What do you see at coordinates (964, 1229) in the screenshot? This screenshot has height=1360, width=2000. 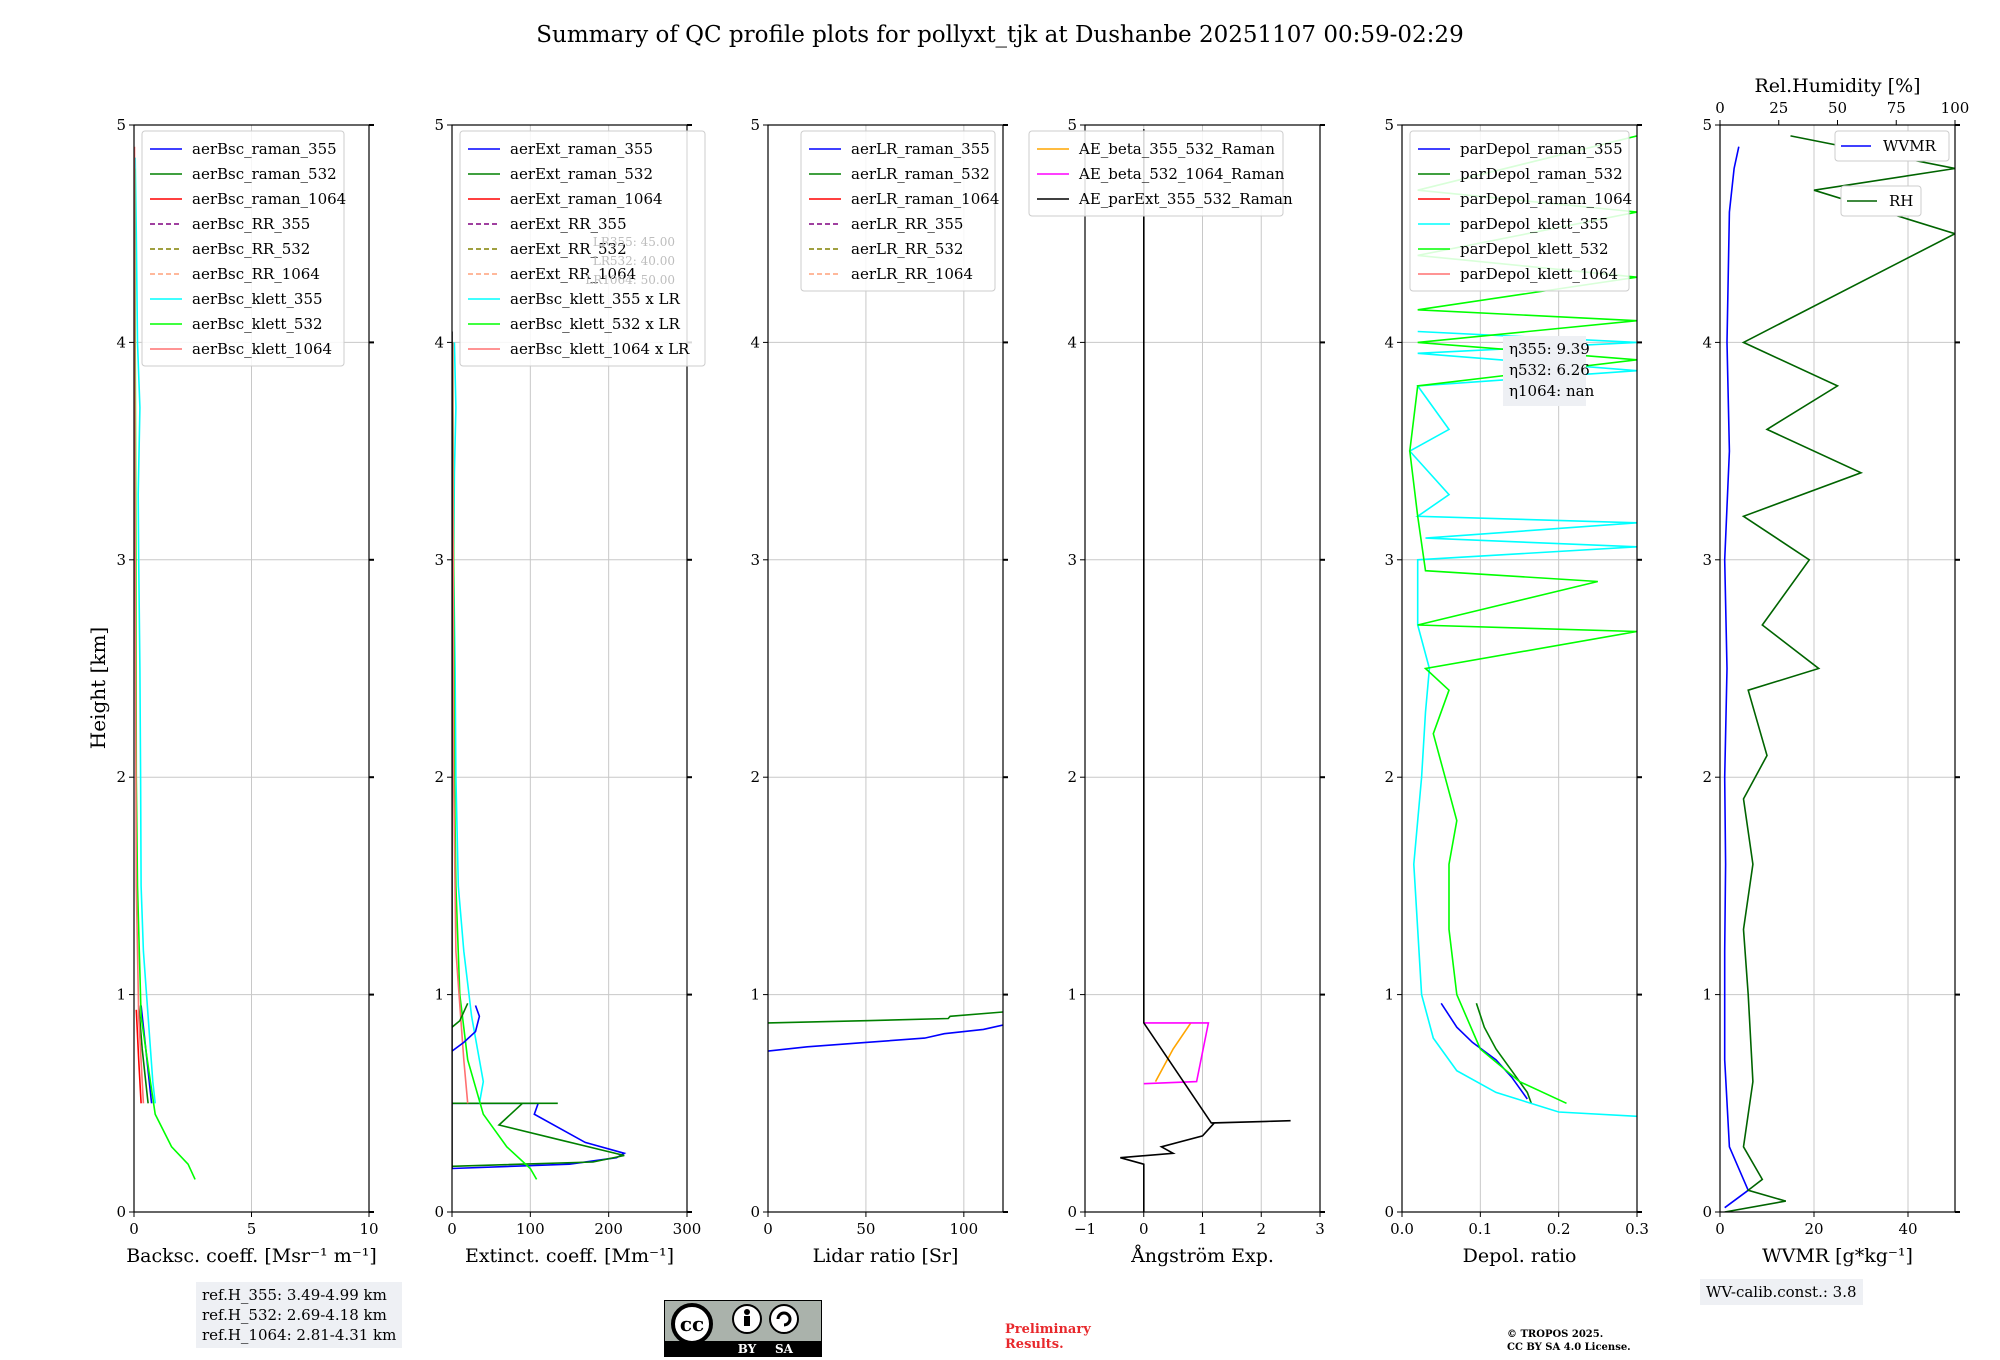 I see `x-tick-label: 100` at bounding box center [964, 1229].